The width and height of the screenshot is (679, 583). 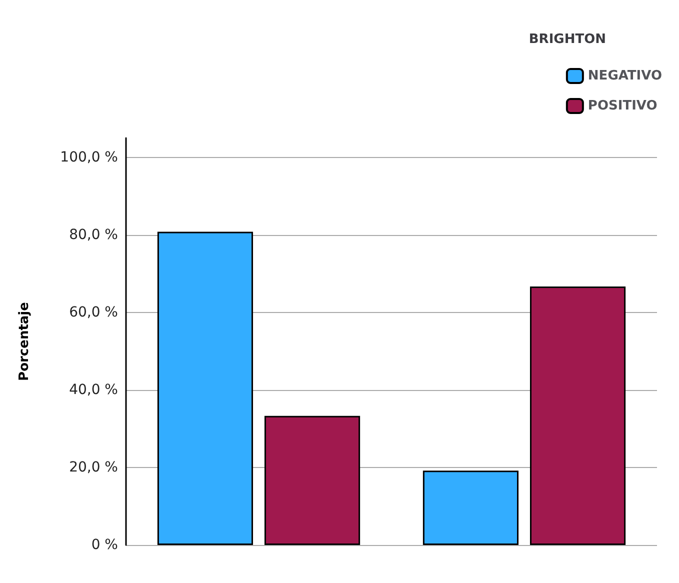 What do you see at coordinates (93, 312) in the screenshot?
I see `y-tick-label: 60,0 %` at bounding box center [93, 312].